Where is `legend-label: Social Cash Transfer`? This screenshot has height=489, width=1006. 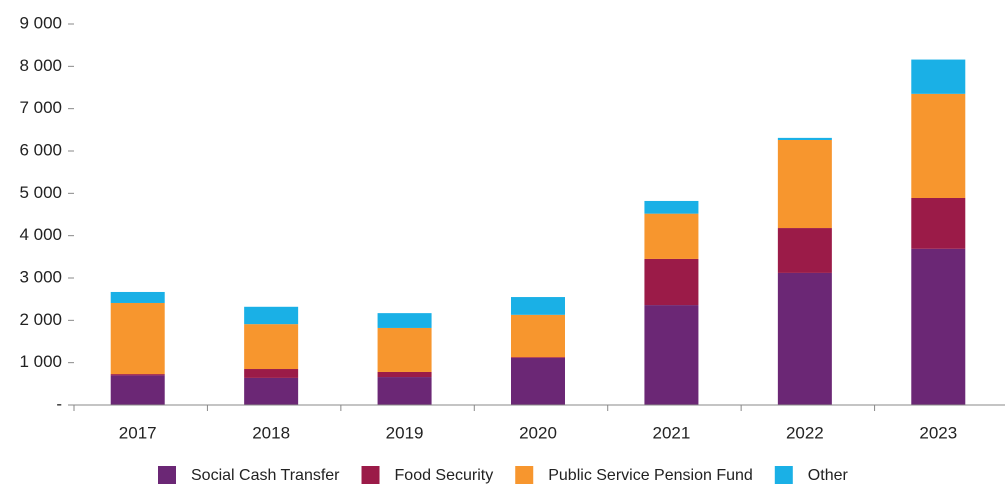 legend-label: Social Cash Transfer is located at coordinates (265, 475).